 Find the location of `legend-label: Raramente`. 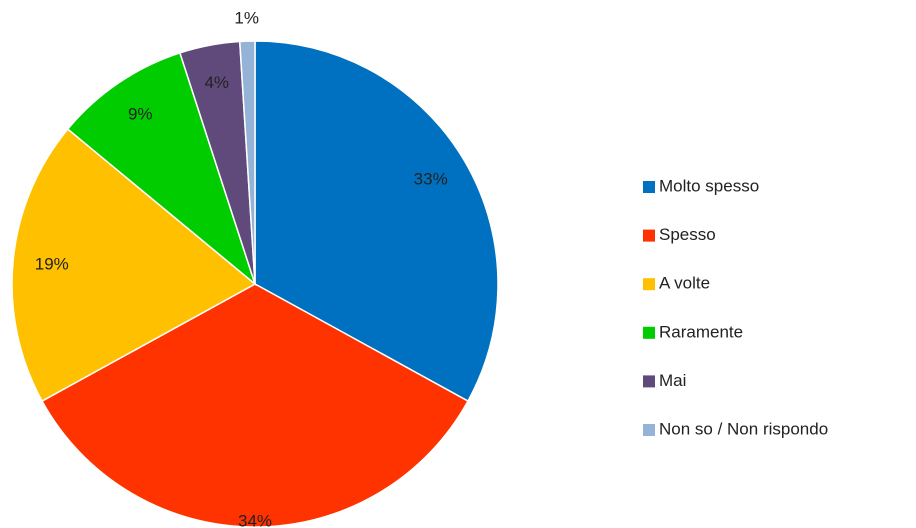

legend-label: Raramente is located at coordinates (701, 331).